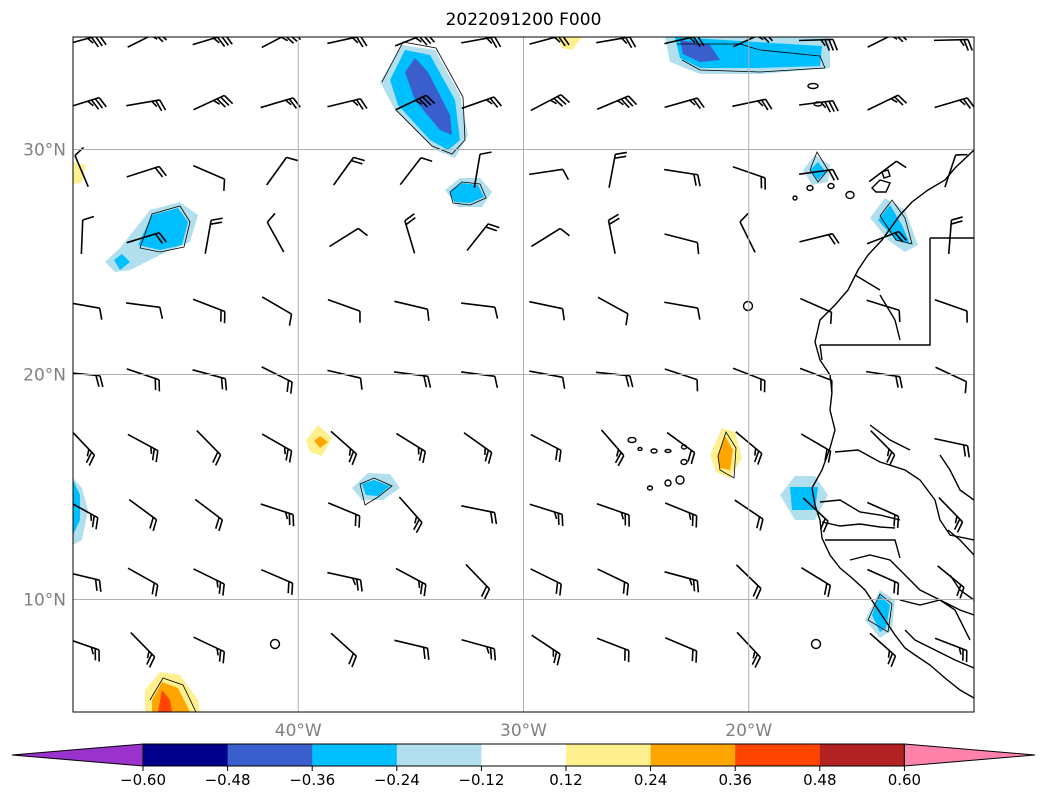 This screenshot has height=805, width=1047. I want to click on colorbar-extend-low, so click(77, 755).